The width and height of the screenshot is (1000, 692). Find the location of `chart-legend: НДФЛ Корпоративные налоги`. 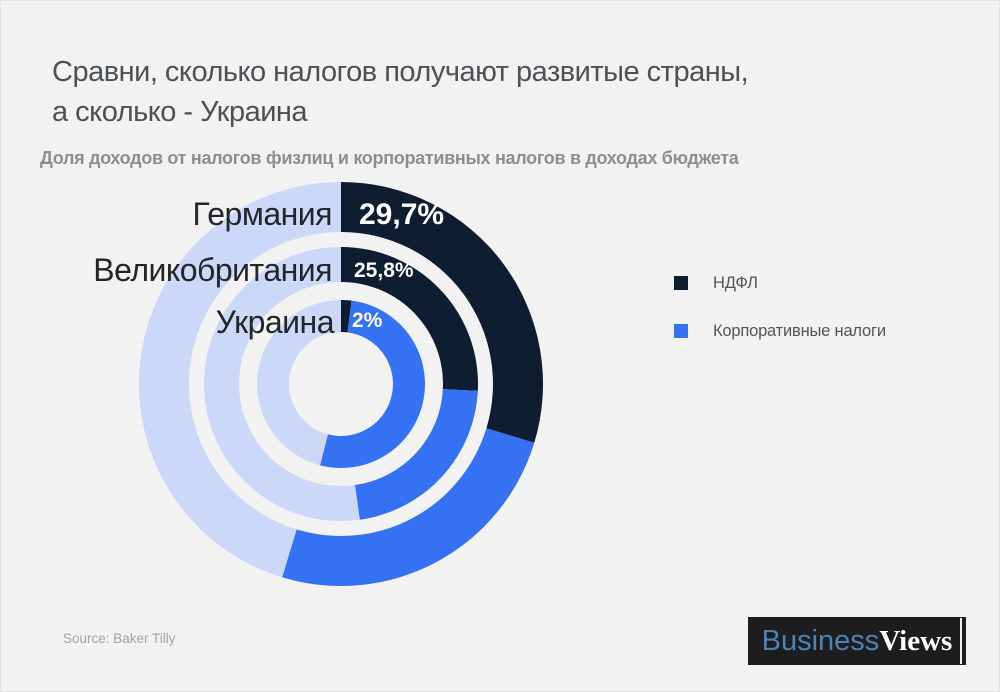

chart-legend: НДФЛ Корпоративные налоги is located at coordinates (780, 322).